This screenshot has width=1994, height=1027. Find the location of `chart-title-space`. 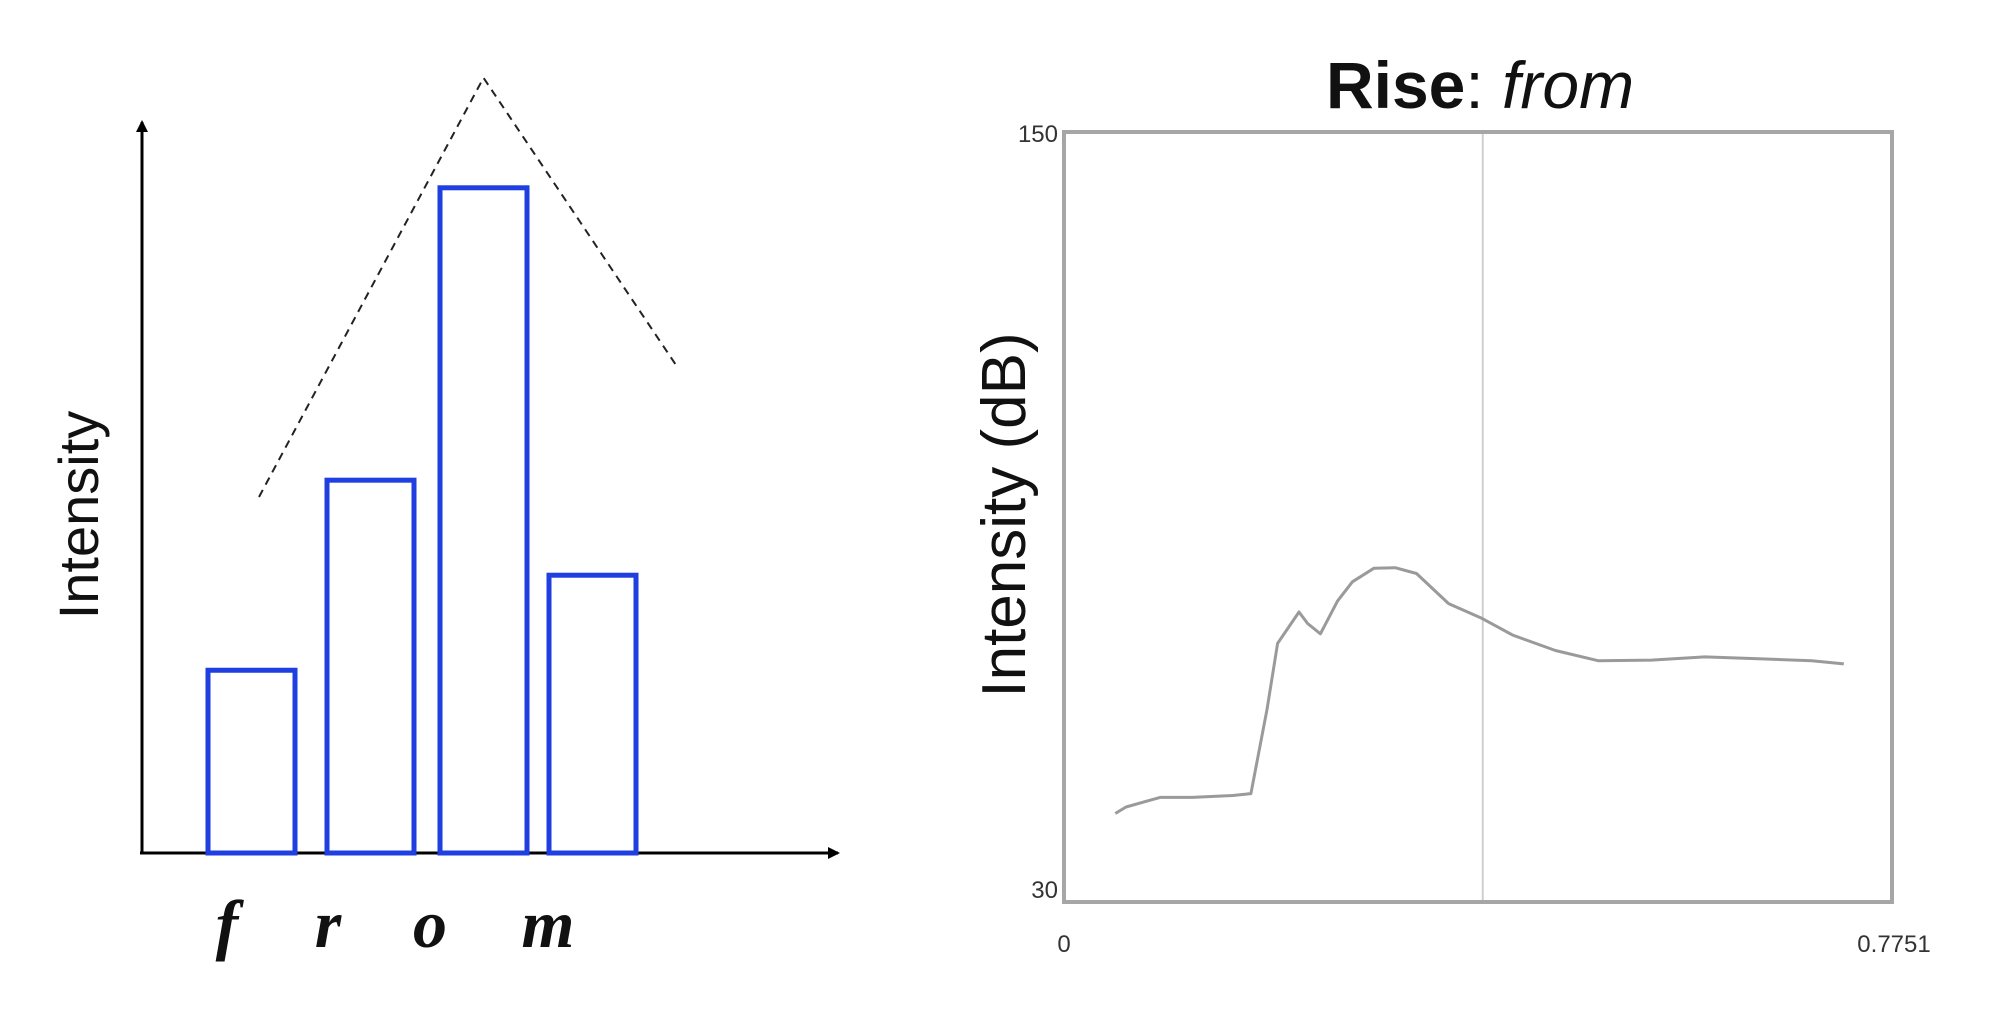

chart-title-space is located at coordinates (1493, 85).